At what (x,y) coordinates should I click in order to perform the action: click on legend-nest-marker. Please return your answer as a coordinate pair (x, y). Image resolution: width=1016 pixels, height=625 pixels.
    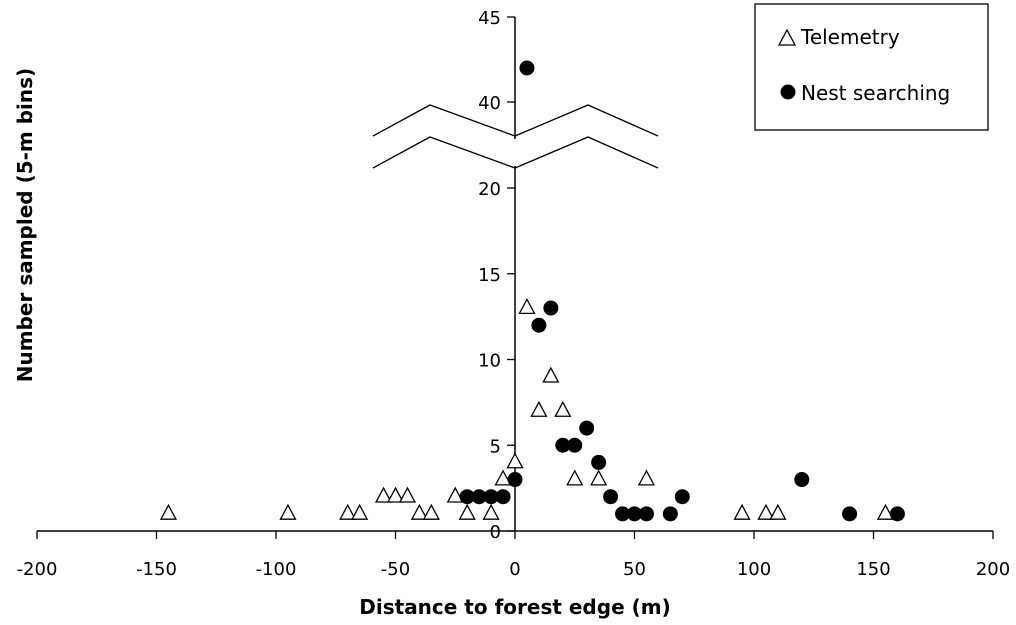
    Looking at the image, I should click on (788, 92).